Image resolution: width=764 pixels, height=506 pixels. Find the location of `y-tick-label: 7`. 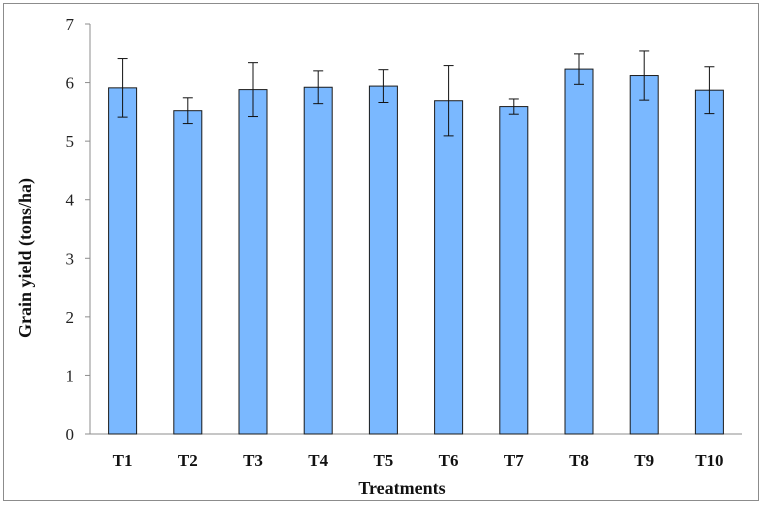

y-tick-label: 7 is located at coordinates (70, 24).